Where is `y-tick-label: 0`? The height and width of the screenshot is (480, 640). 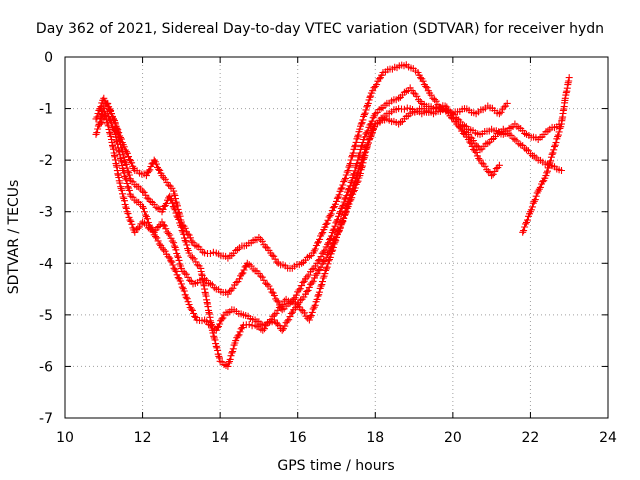 y-tick-label: 0 is located at coordinates (48, 58).